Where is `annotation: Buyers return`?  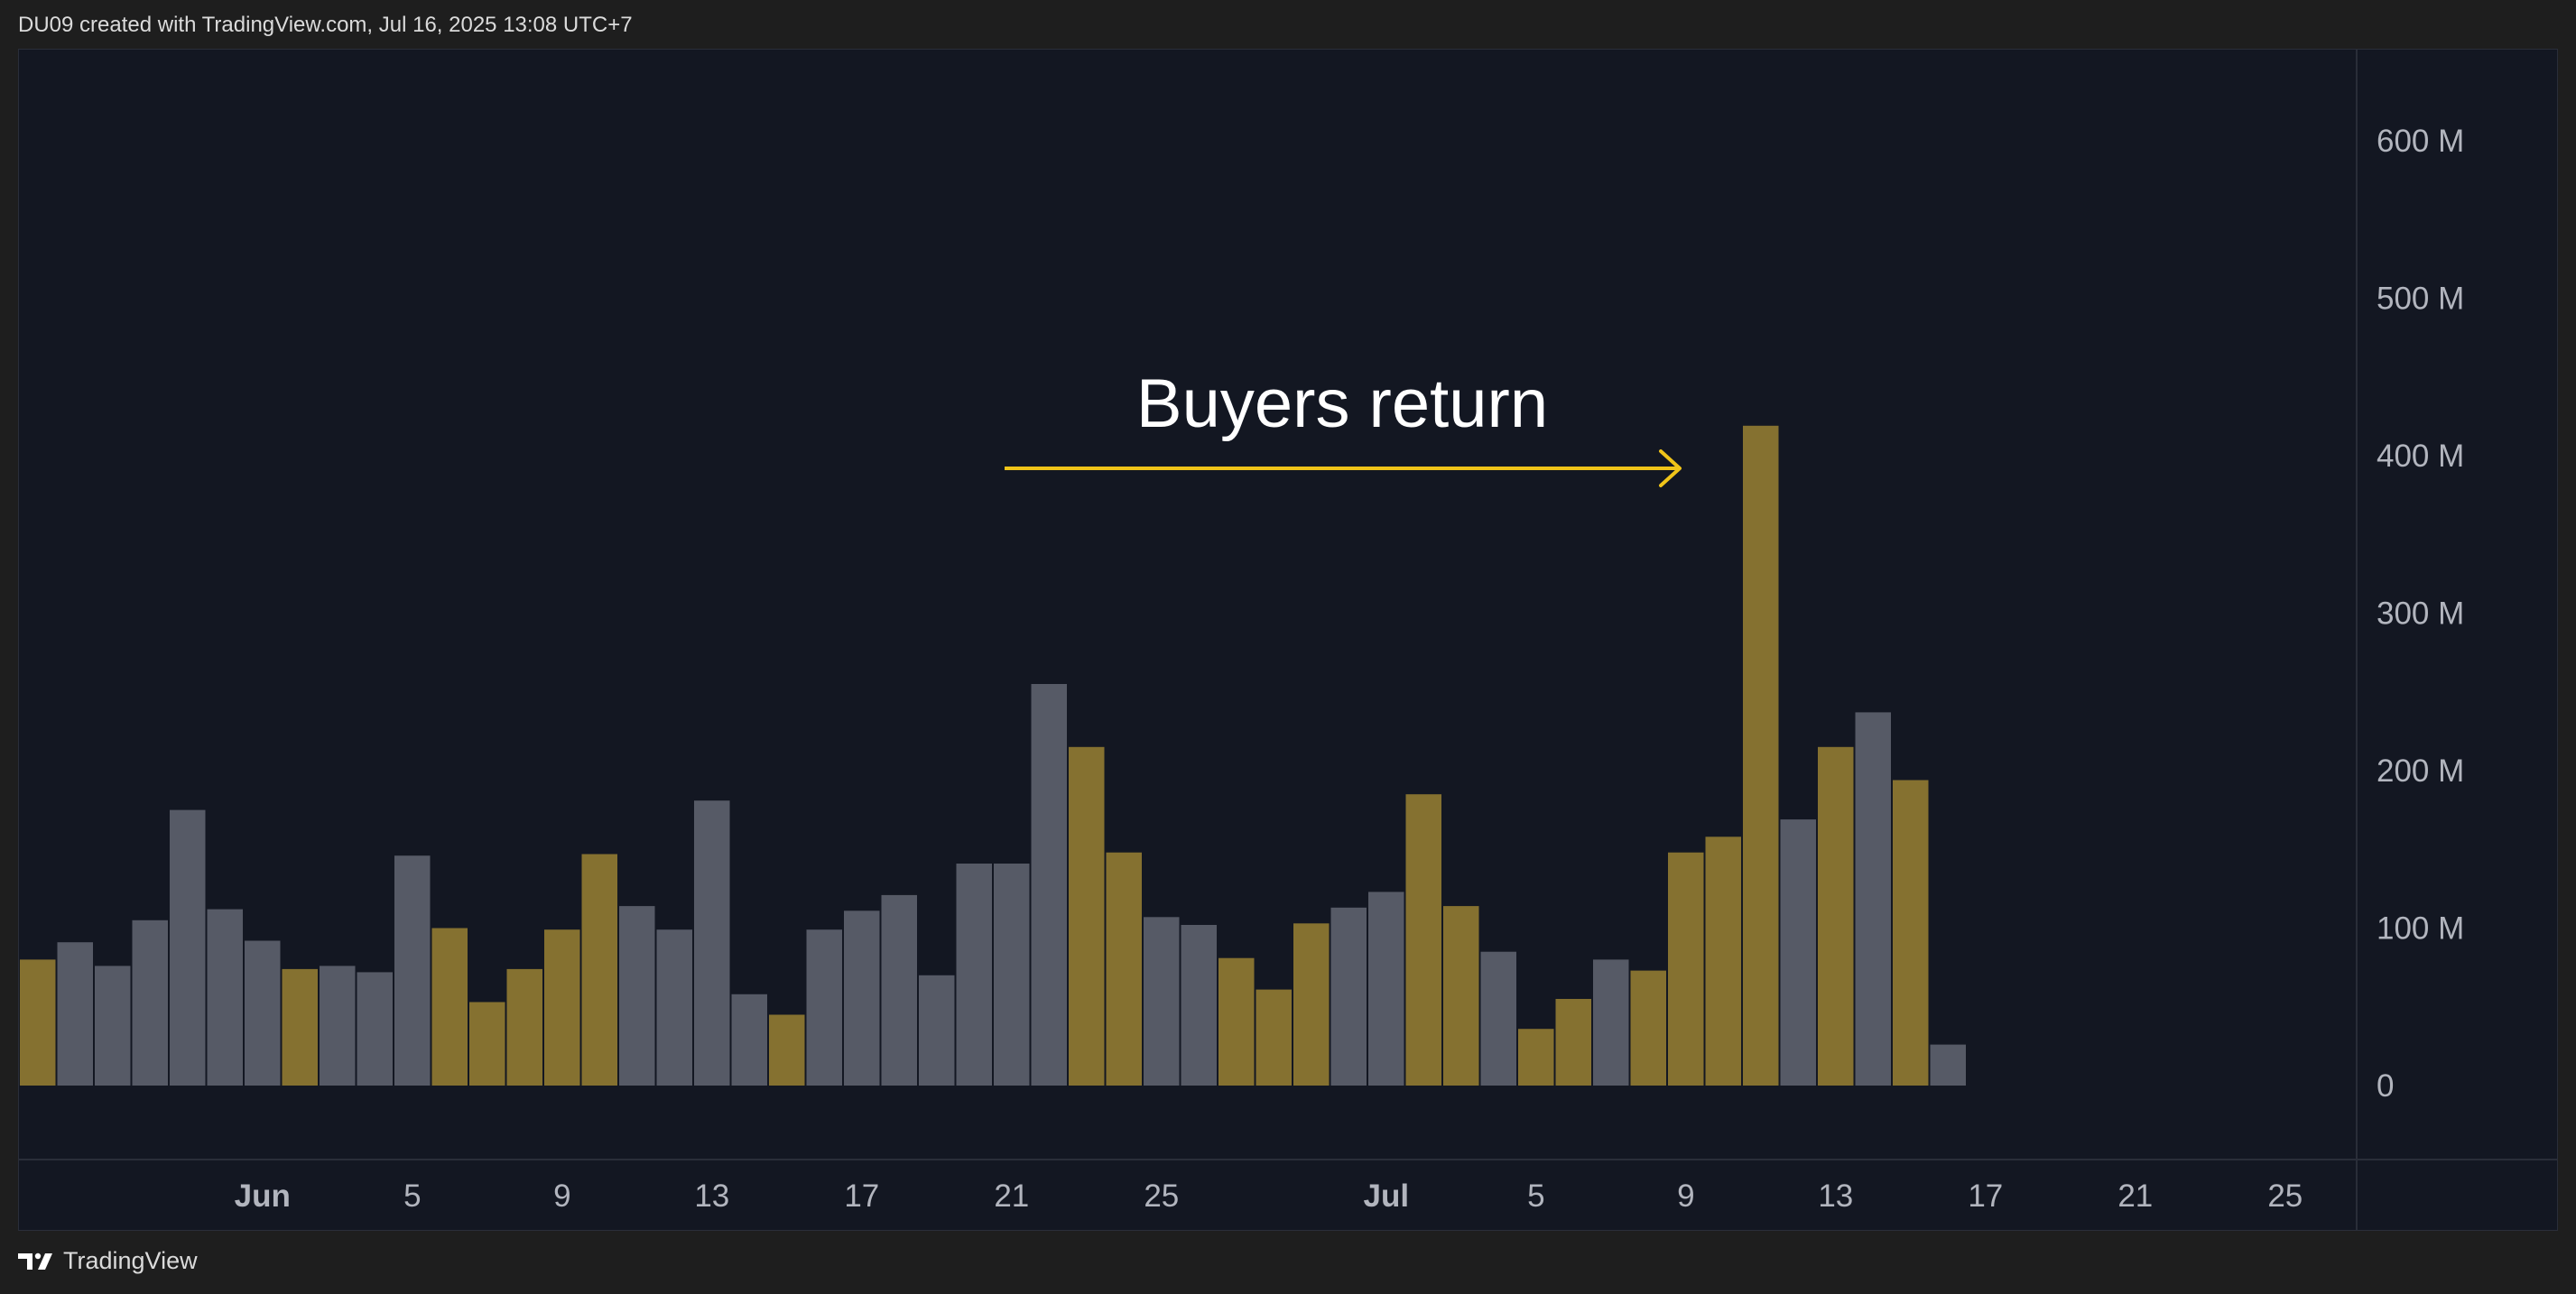
annotation: Buyers return is located at coordinates (1343, 426).